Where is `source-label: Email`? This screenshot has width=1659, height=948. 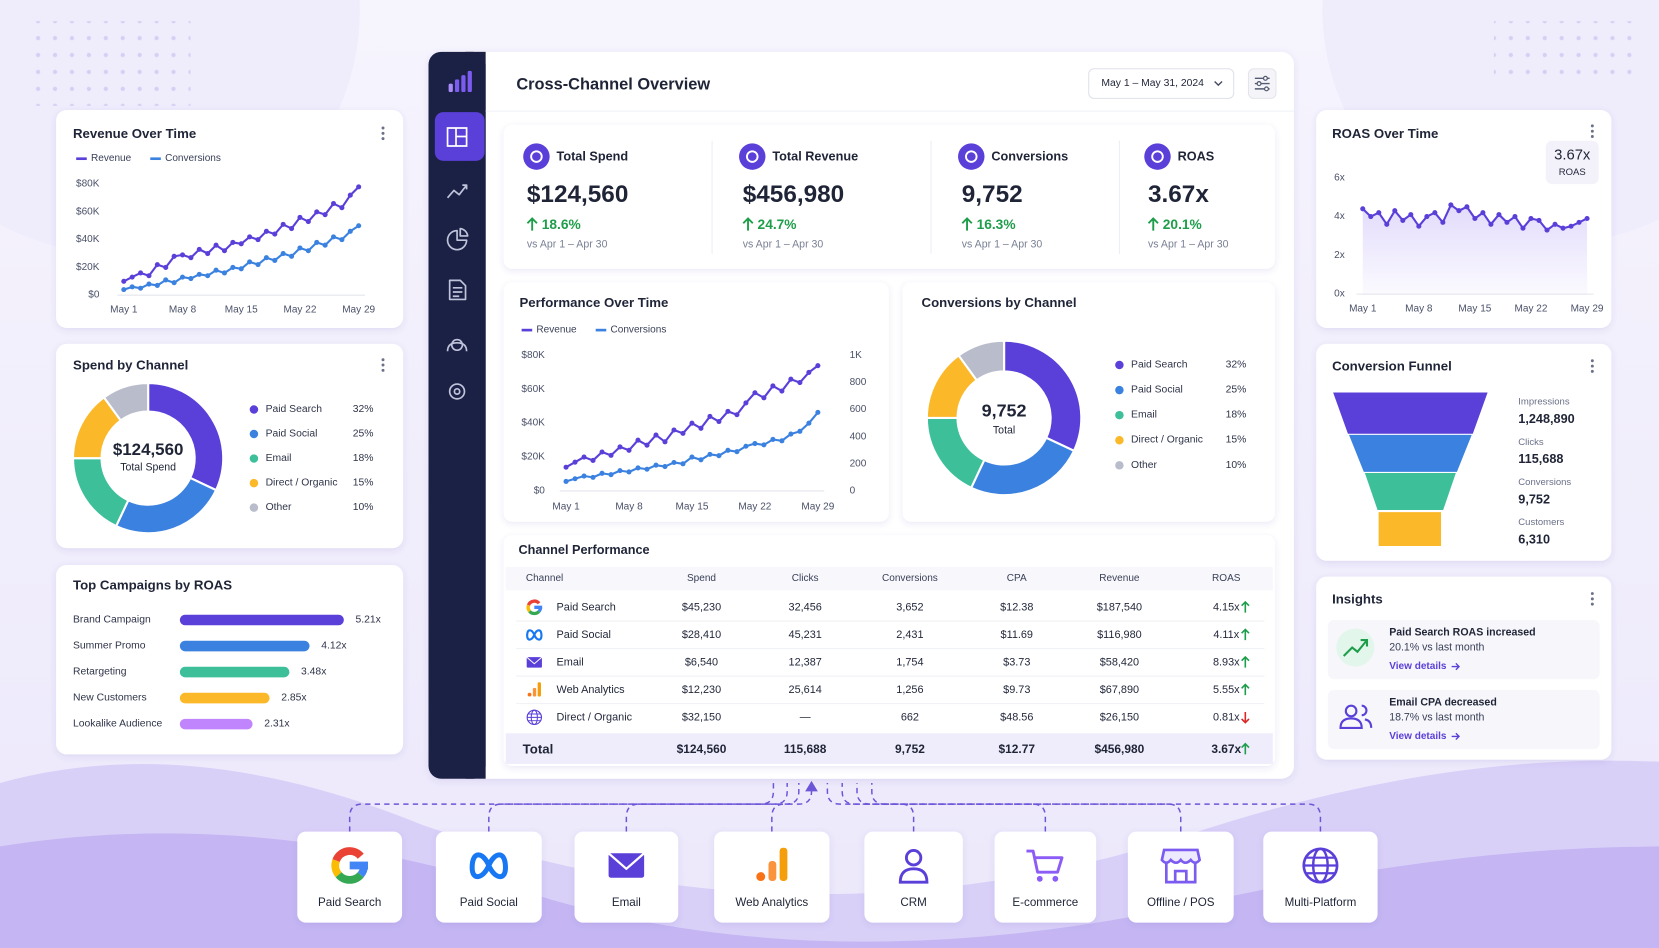
source-label: Email is located at coordinates (626, 902).